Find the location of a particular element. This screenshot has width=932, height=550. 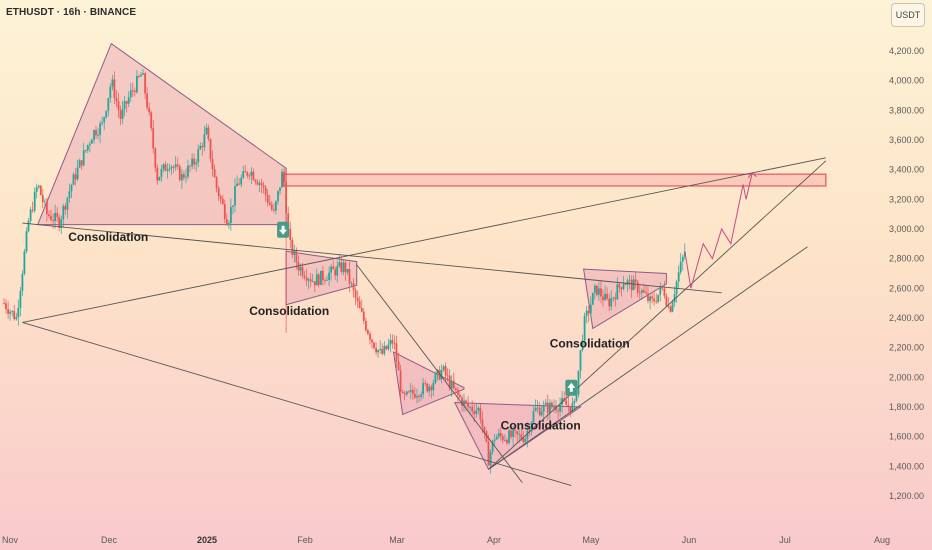

y-axis-tick-label: 4,200.00 is located at coordinates (906, 51).